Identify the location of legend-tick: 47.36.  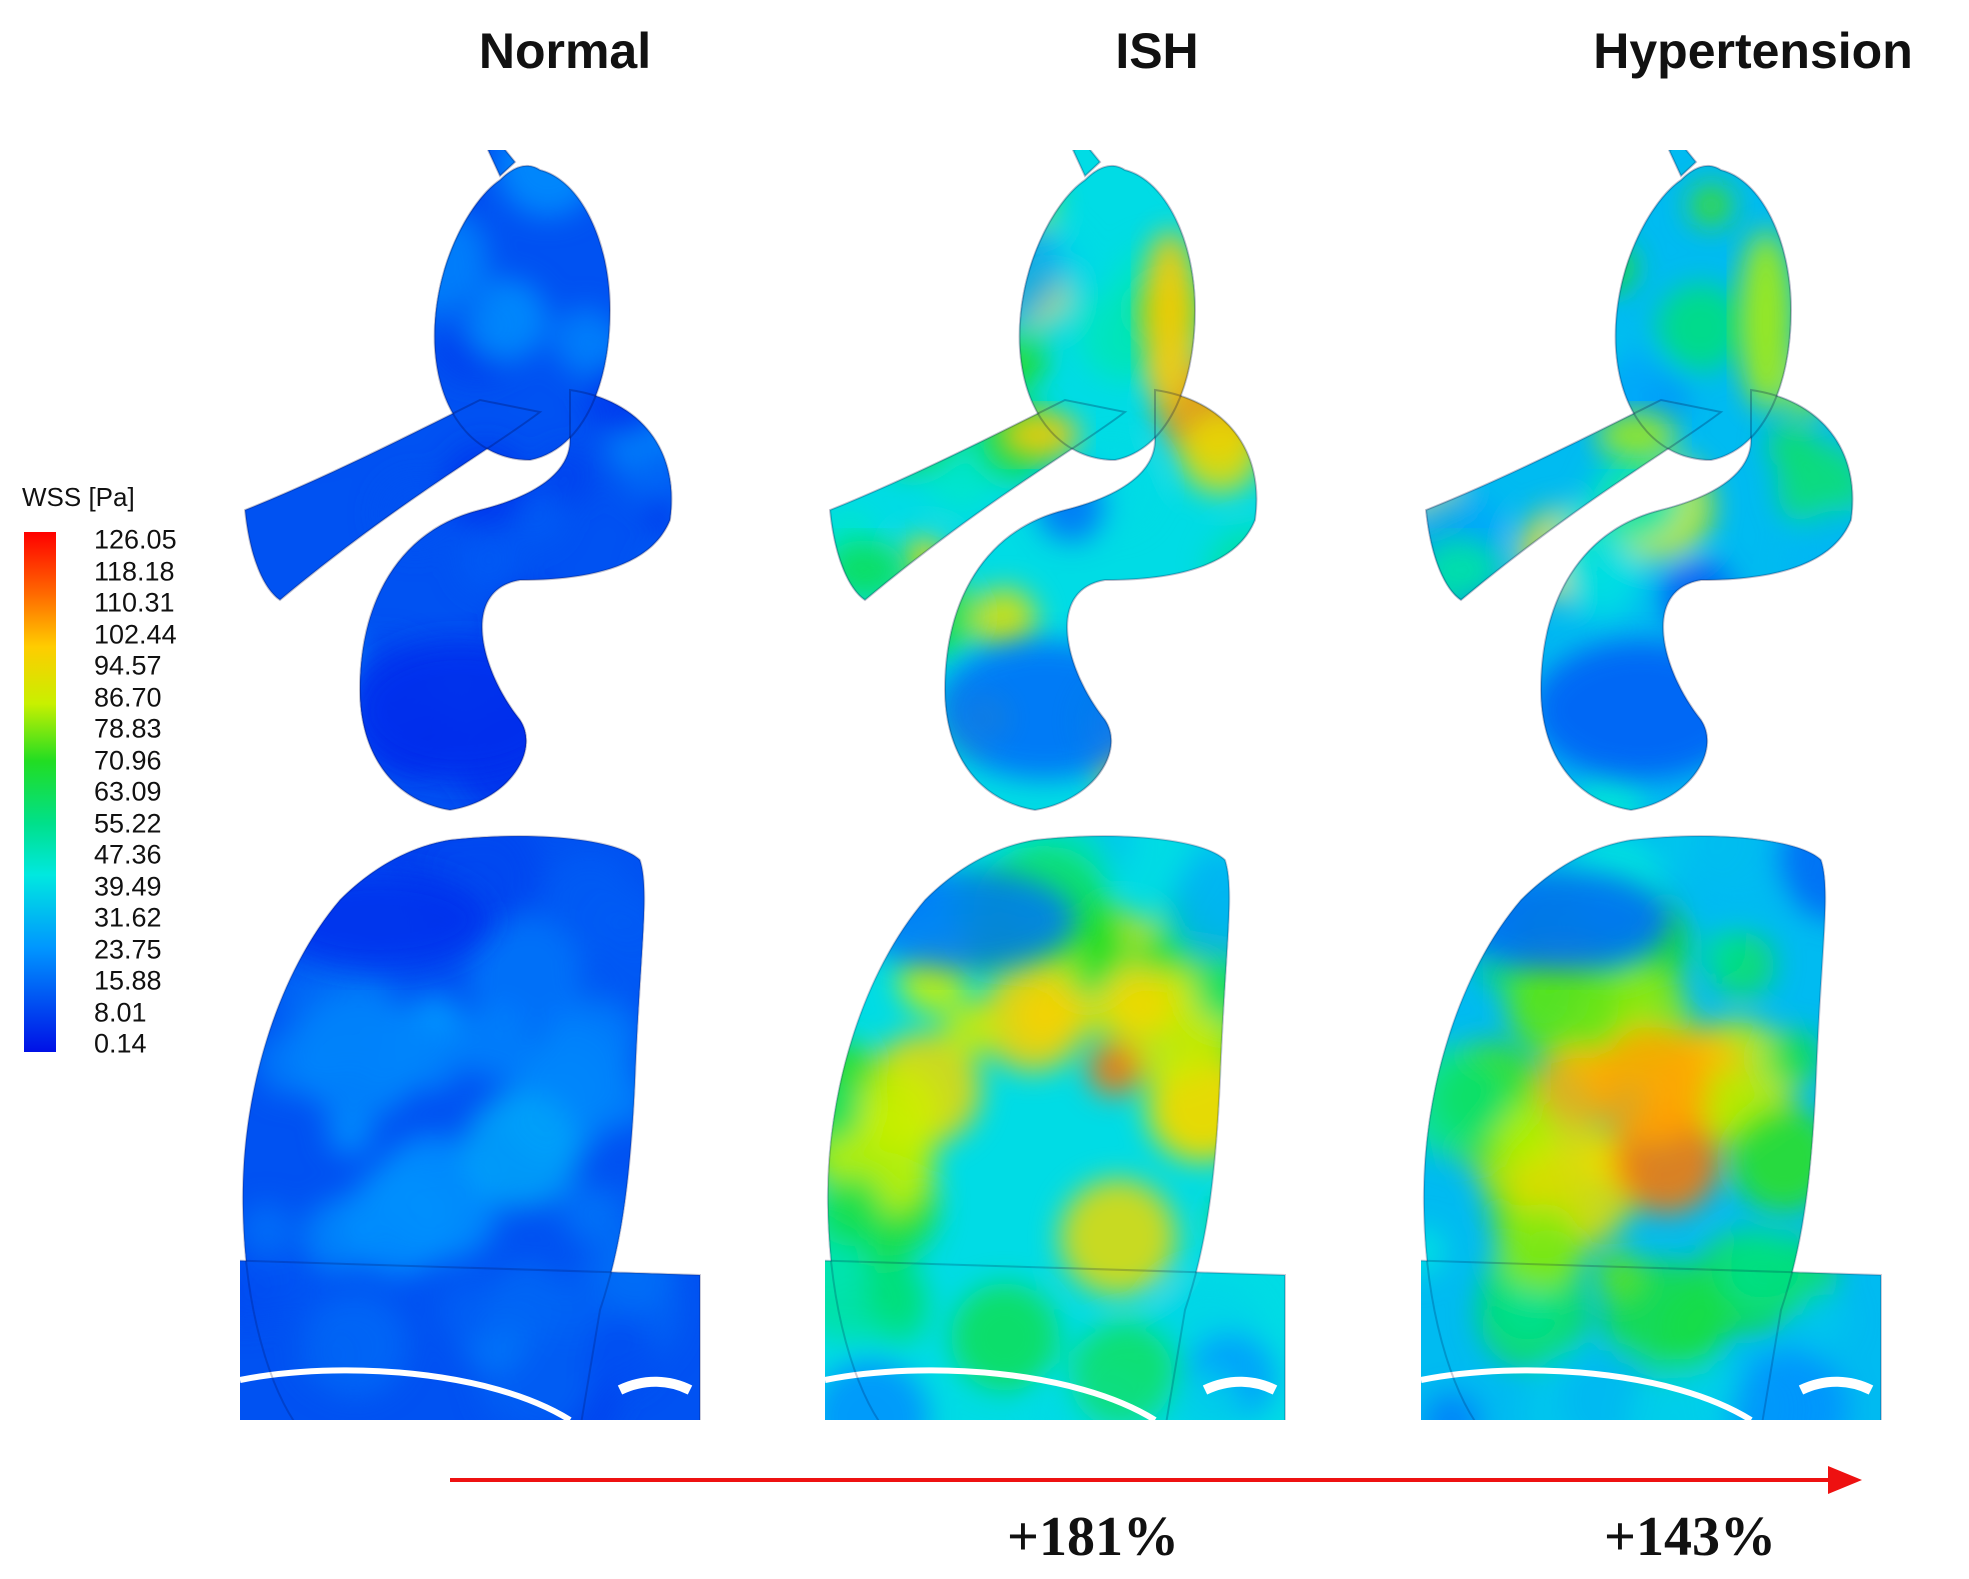
(128, 854).